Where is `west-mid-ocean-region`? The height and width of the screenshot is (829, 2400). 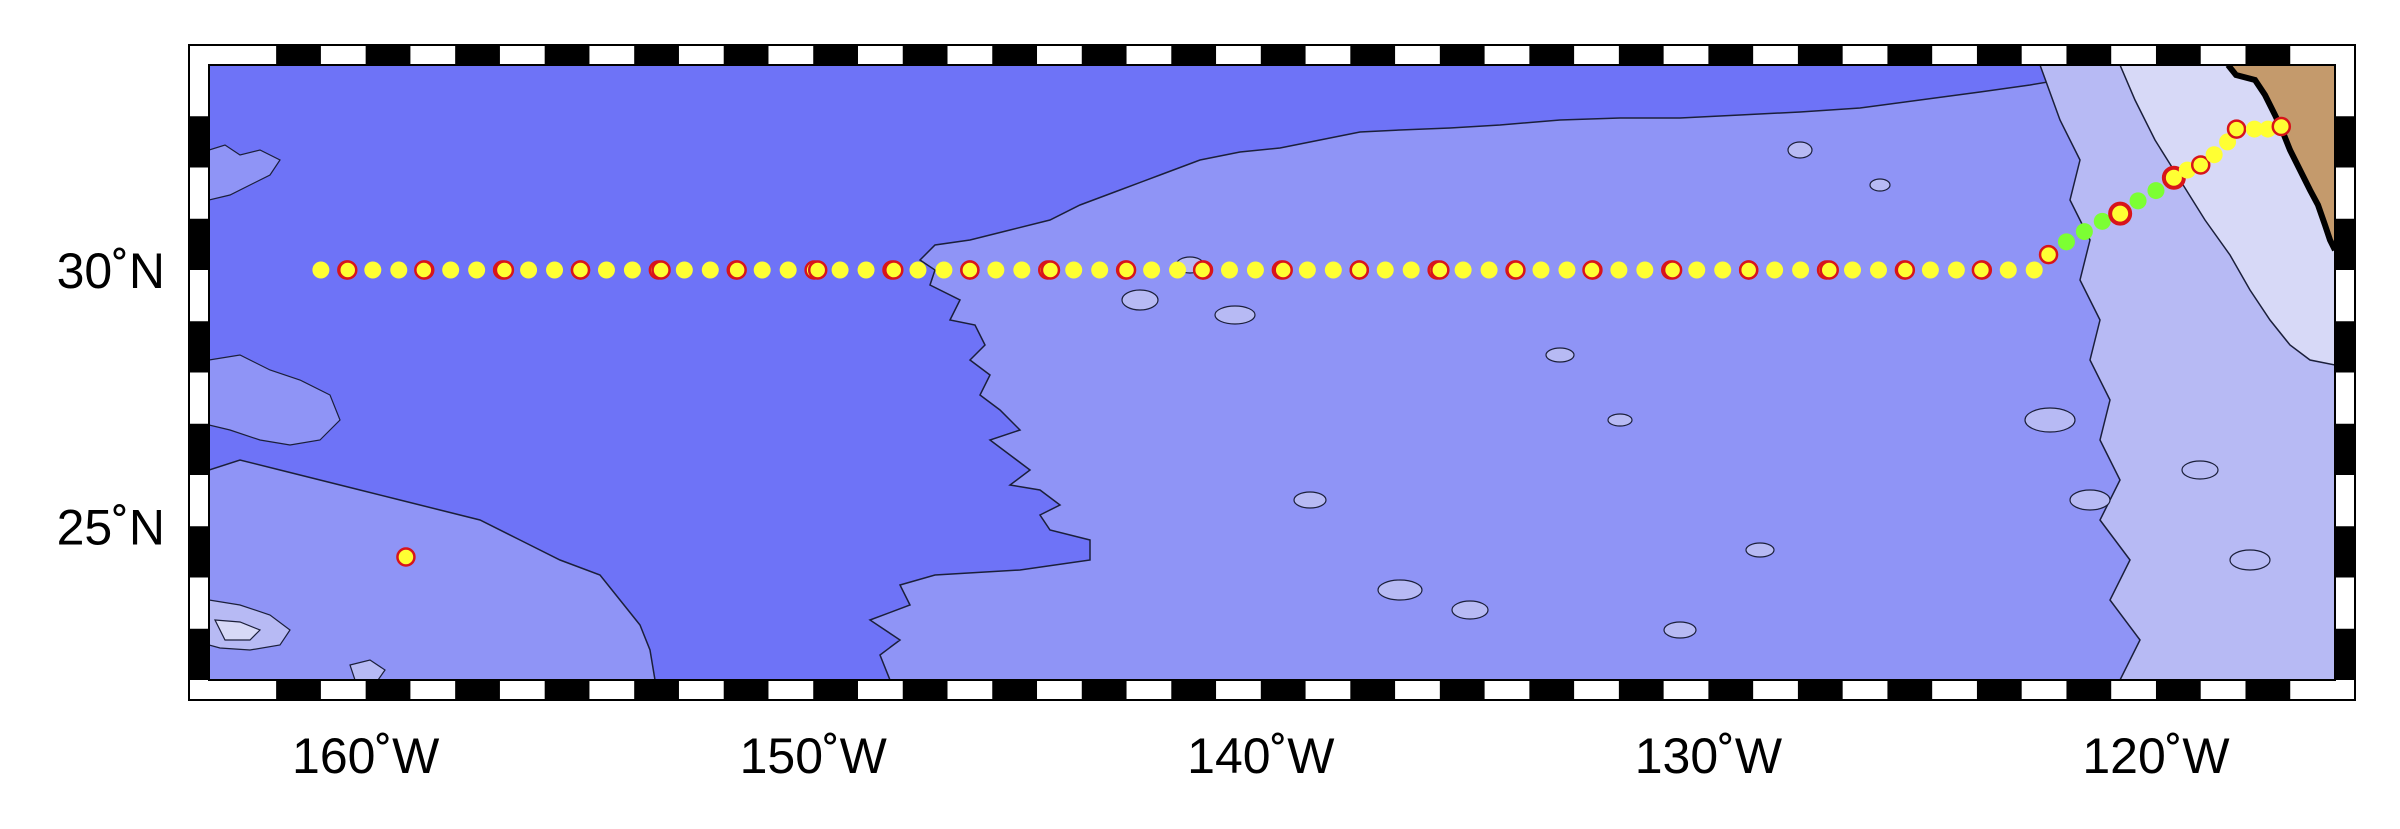
west-mid-ocean-region is located at coordinates (432, 569).